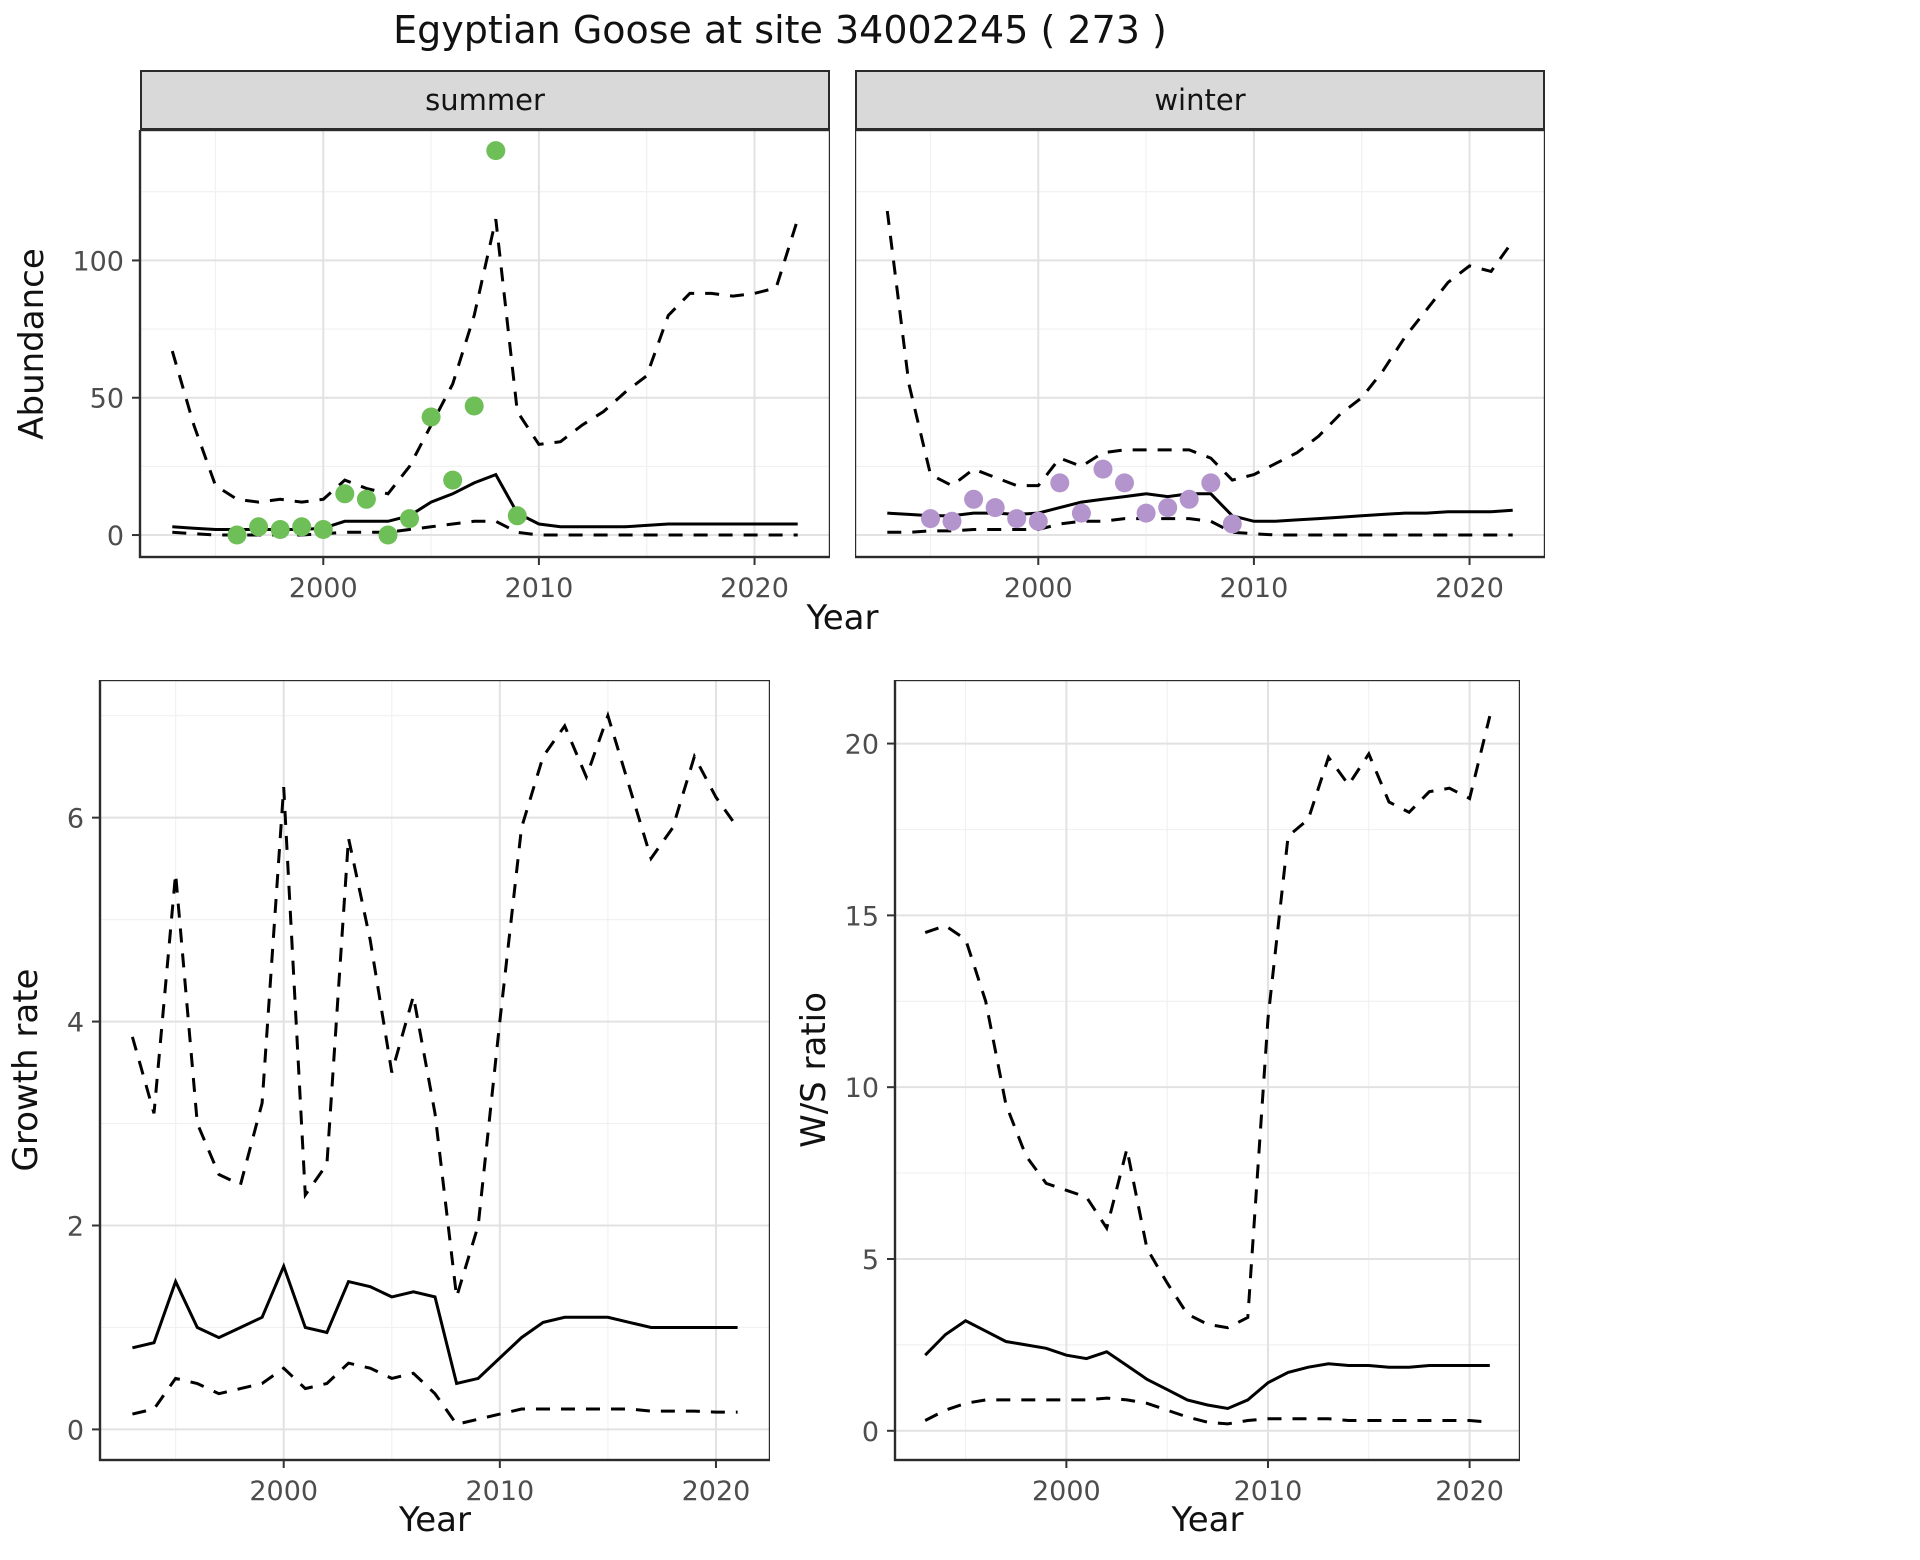 This screenshot has width=1920, height=1560. I want to click on y-tick-label: 20, so click(862, 745).